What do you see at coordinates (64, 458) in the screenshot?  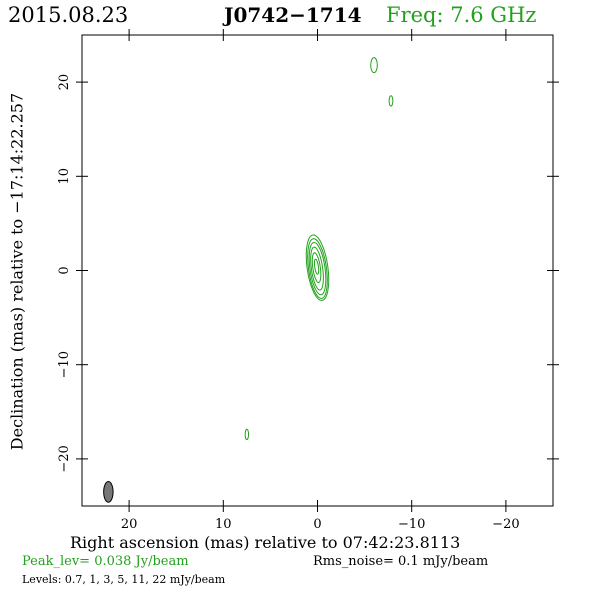 I see `y-tick-label: −20` at bounding box center [64, 458].